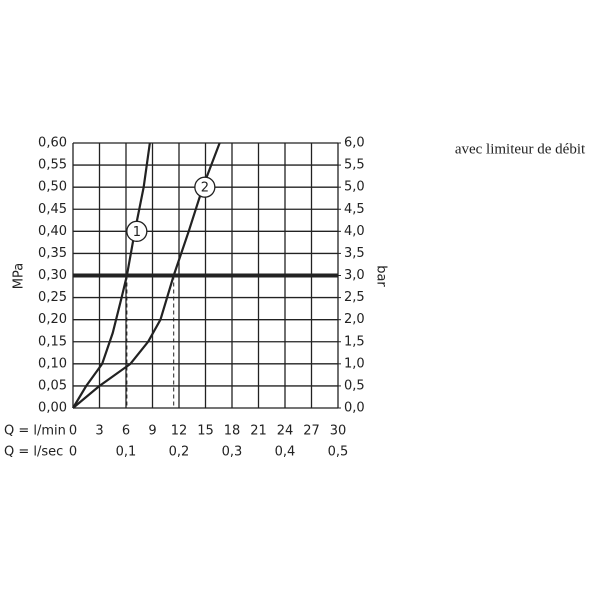  What do you see at coordinates (73, 431) in the screenshot?
I see `x-tick-label: 0` at bounding box center [73, 431].